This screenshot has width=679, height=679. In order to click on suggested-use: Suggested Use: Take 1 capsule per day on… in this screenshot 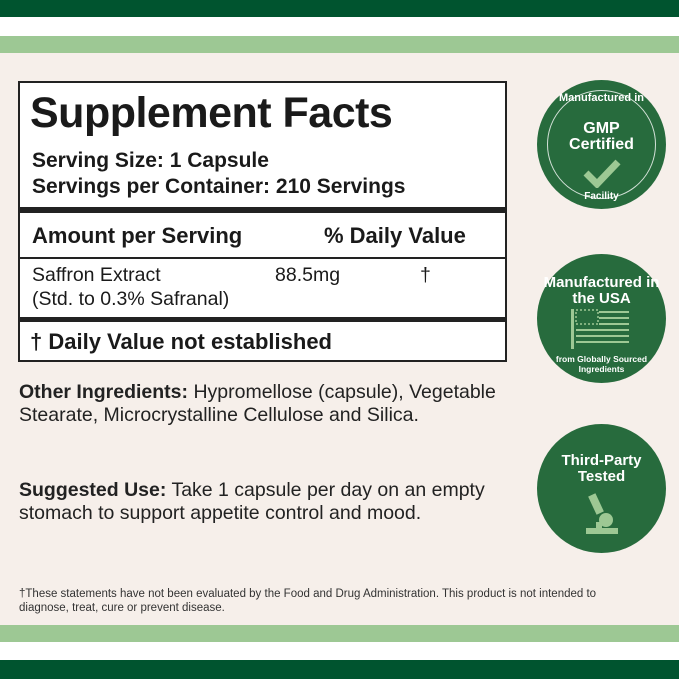, I will do `click(269, 502)`.